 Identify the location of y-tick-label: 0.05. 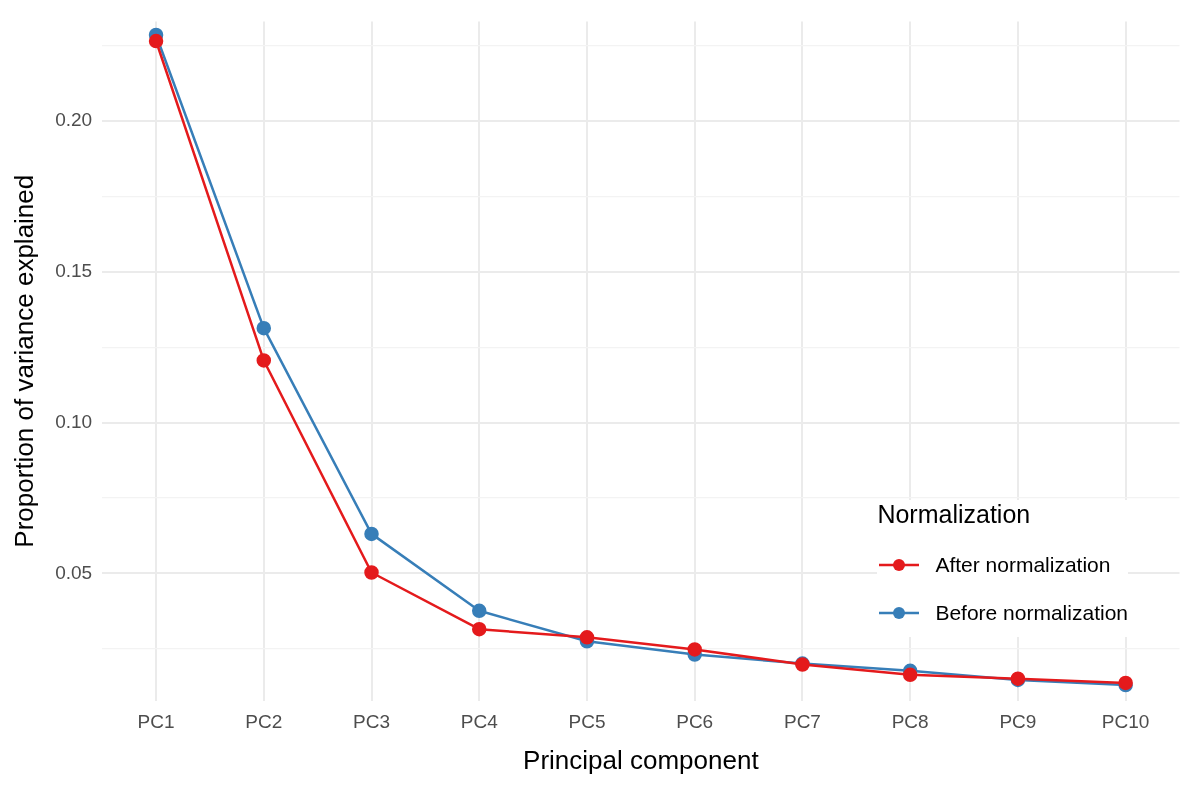
(74, 572).